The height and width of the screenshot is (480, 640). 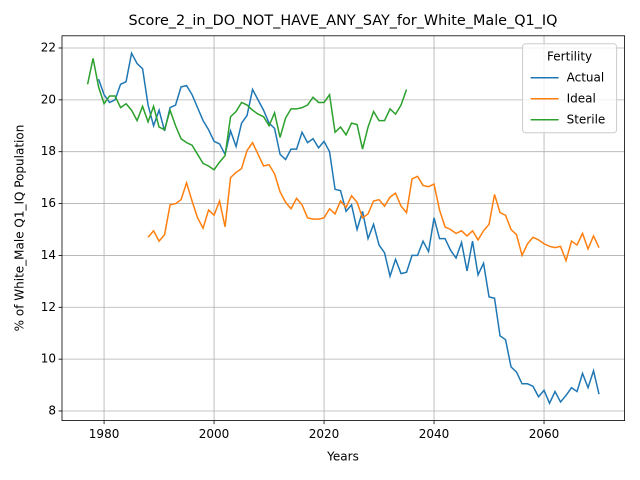 What do you see at coordinates (586, 77) in the screenshot?
I see `legend-label: Actual` at bounding box center [586, 77].